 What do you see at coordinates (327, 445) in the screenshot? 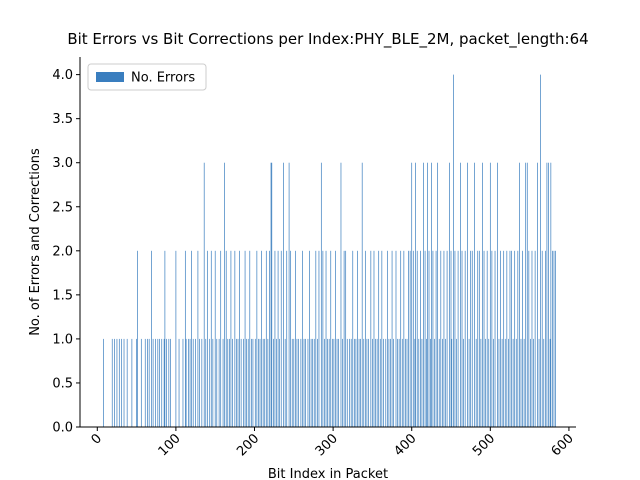
I see `x-tick-label: 300` at bounding box center [327, 445].